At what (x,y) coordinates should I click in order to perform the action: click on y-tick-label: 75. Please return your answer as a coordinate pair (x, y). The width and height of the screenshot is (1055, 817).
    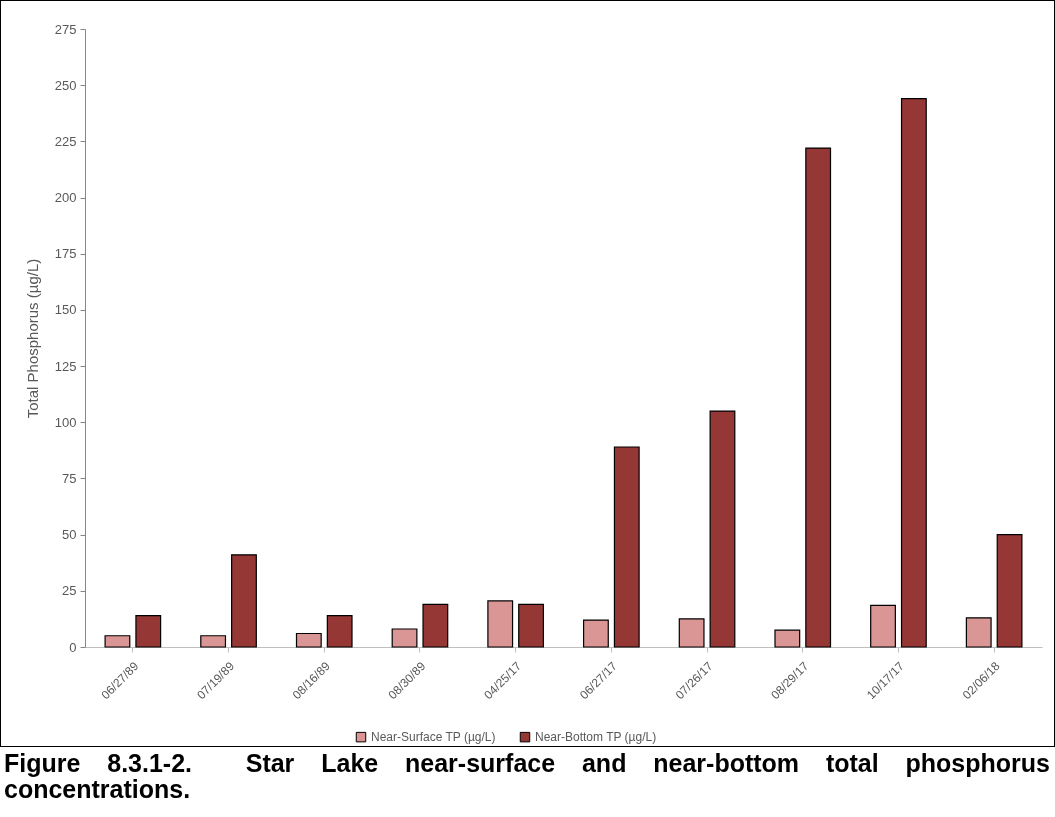
    Looking at the image, I should click on (69, 478).